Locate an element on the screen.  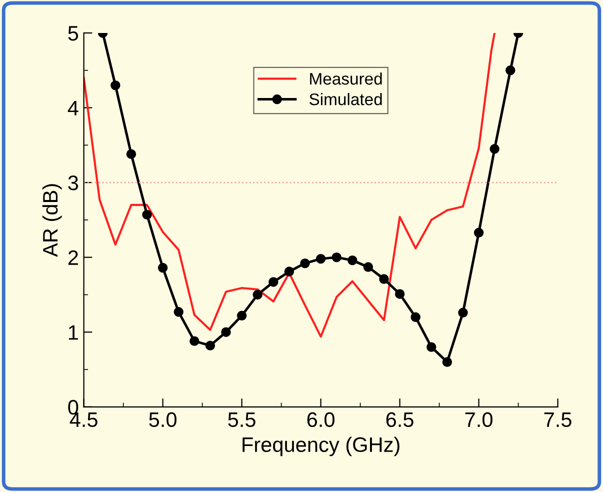
x-tick-label: 4.5 is located at coordinates (84, 420).